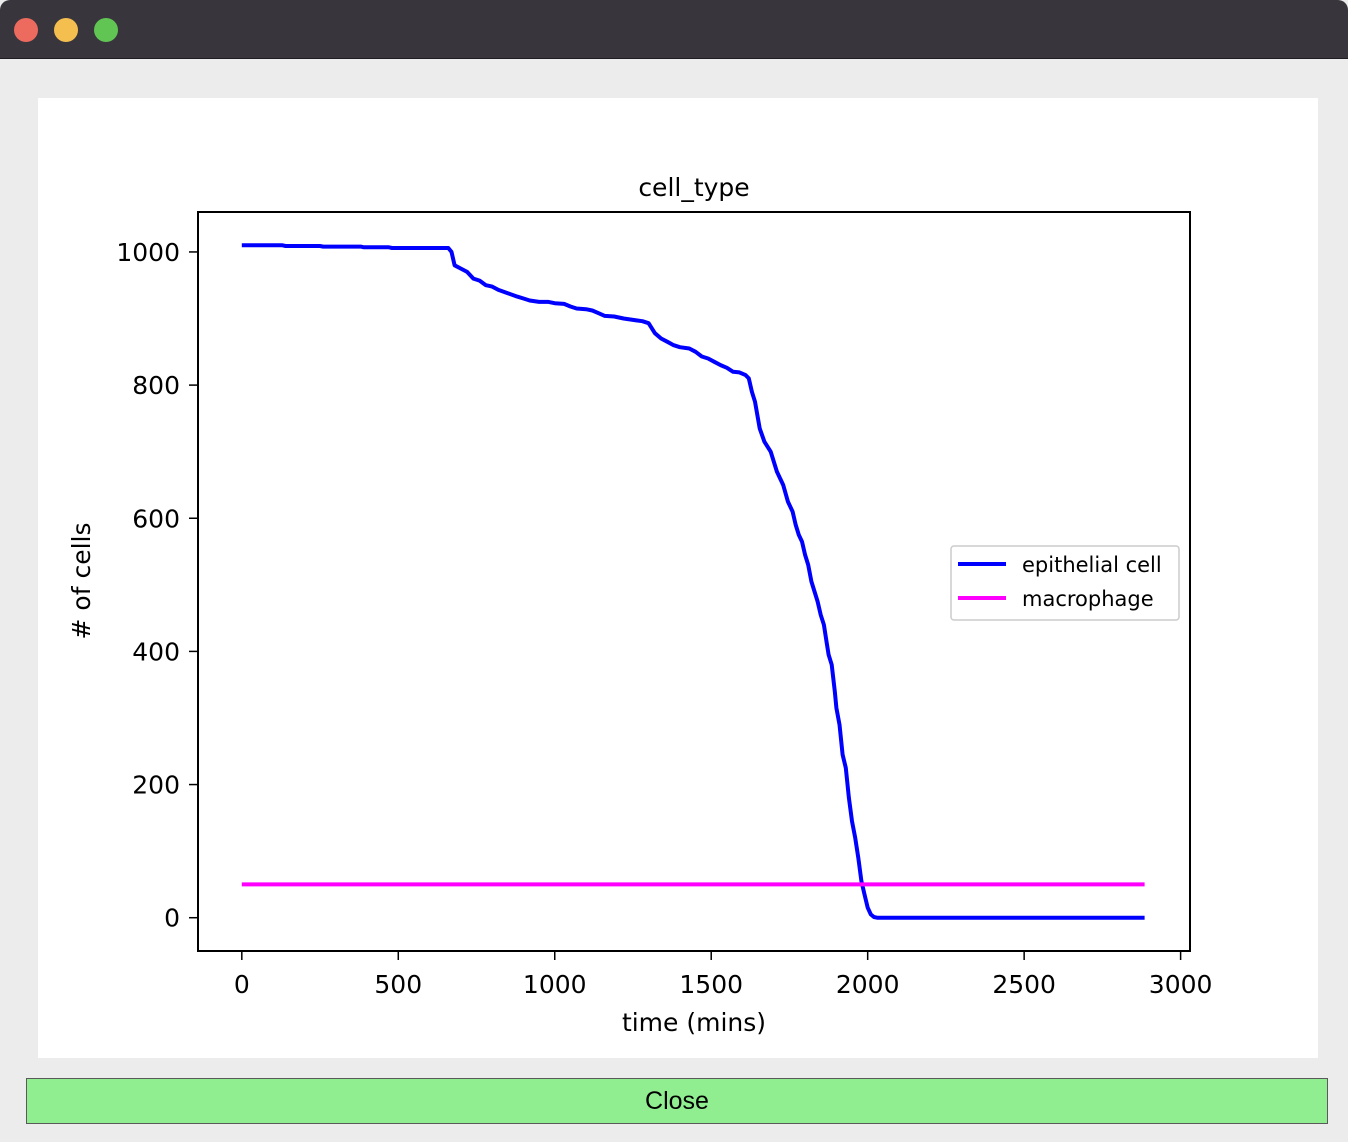 The height and width of the screenshot is (1142, 1348). Describe the element at coordinates (66, 30) in the screenshot. I see `minimize-window-control` at that location.